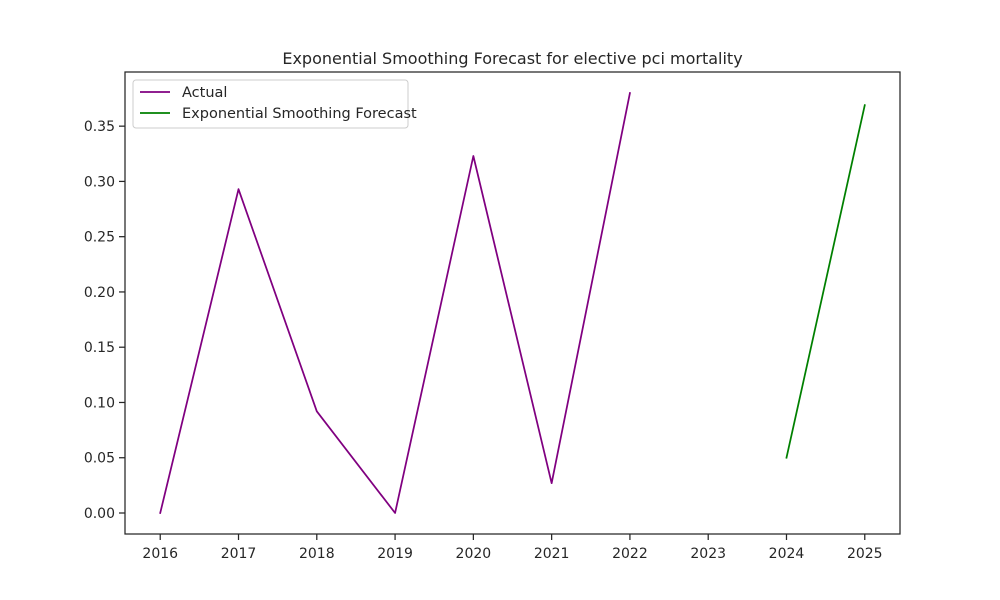  Describe the element at coordinates (708, 554) in the screenshot. I see `x-tick-label: 2023` at that location.